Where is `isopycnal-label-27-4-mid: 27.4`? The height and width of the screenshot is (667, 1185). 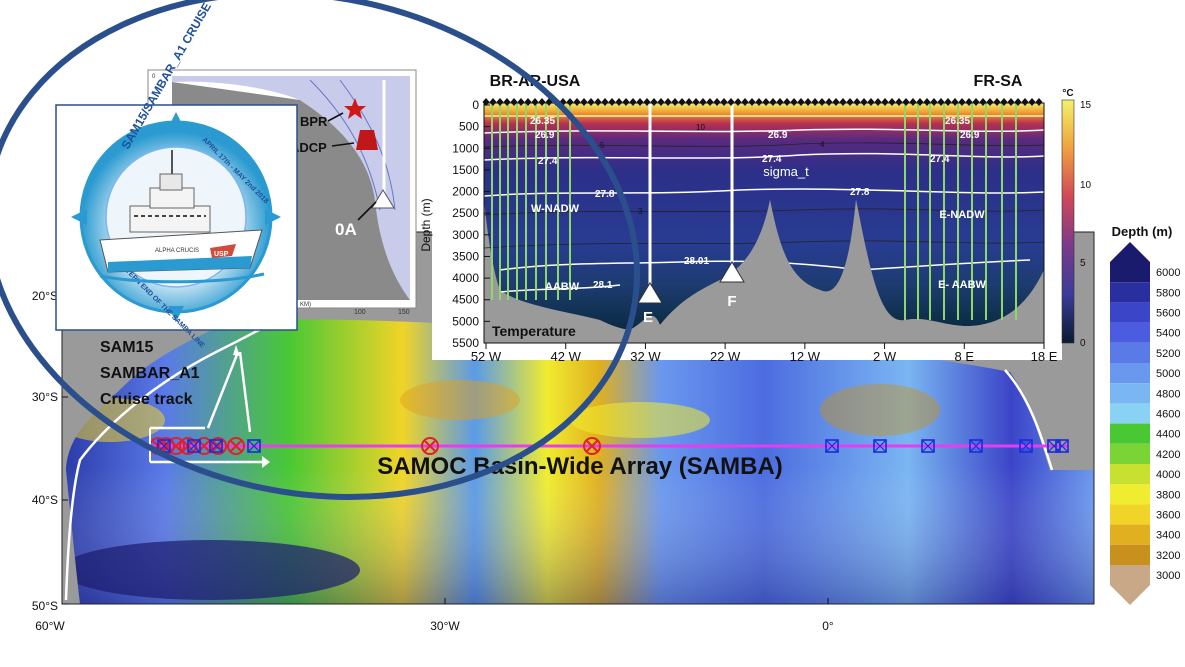
isopycnal-label-27-4-mid: 27.4 is located at coordinates (772, 159).